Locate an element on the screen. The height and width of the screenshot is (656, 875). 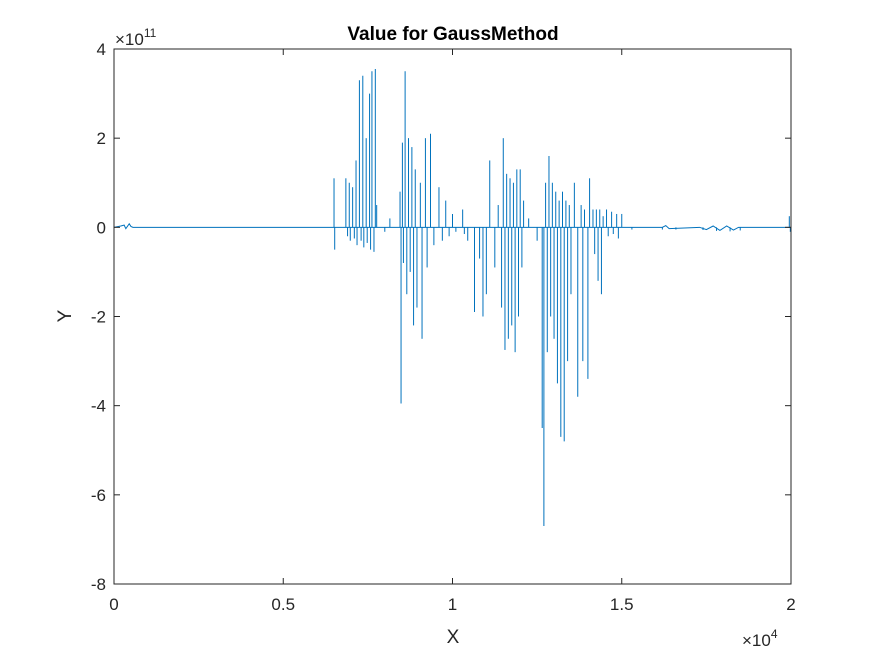
series-baseline is located at coordinates (452, 227).